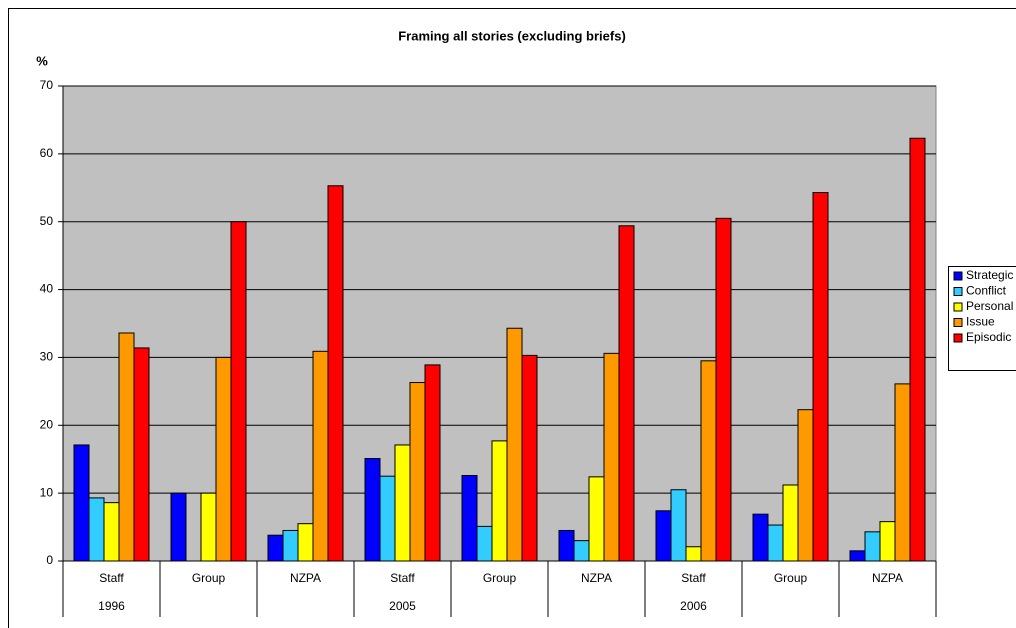 This screenshot has width=1016, height=628. Describe the element at coordinates (693, 606) in the screenshot. I see `x-group-label: 2006` at that location.